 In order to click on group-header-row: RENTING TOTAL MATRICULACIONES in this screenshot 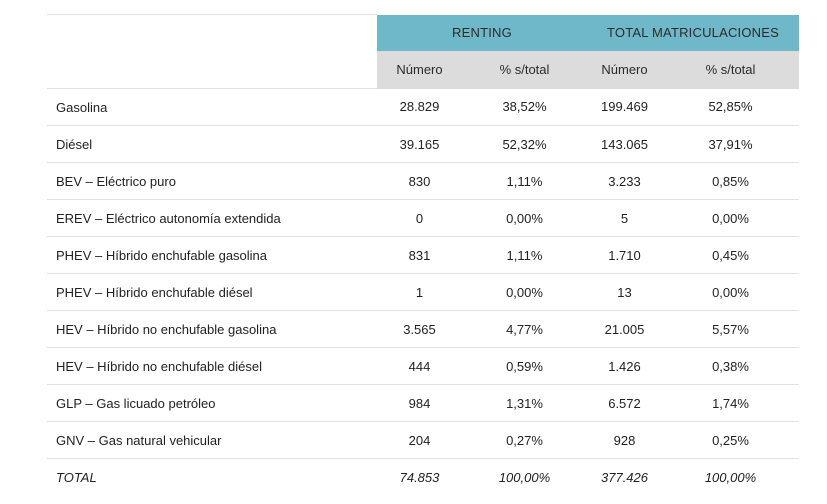, I will do `click(423, 32)`.